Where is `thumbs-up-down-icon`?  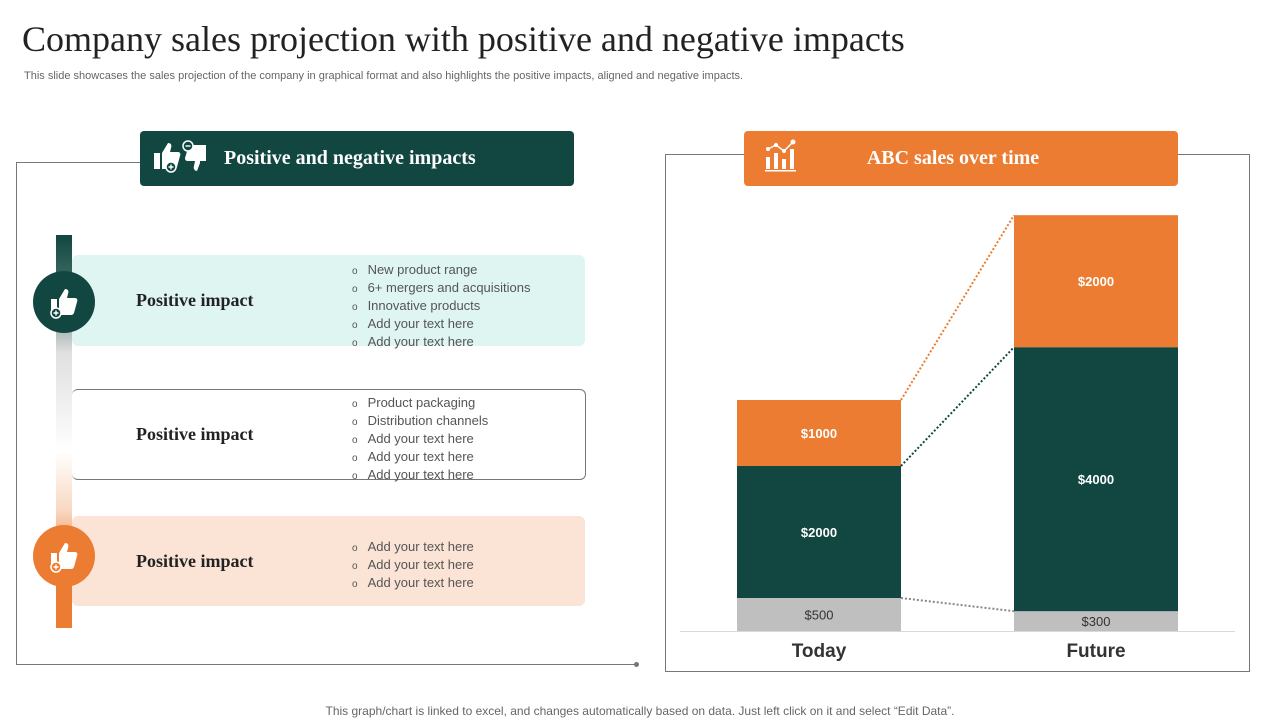
thumbs-up-down-icon is located at coordinates (180, 159).